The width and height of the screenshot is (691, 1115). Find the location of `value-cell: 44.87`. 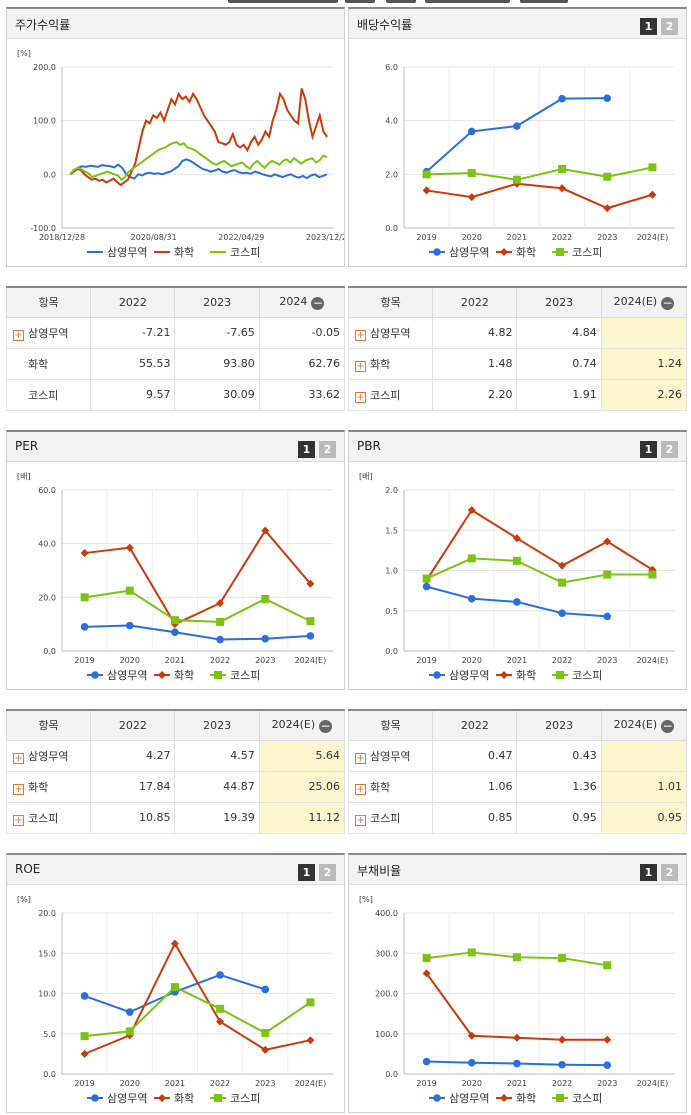

value-cell: 44.87 is located at coordinates (217, 786).